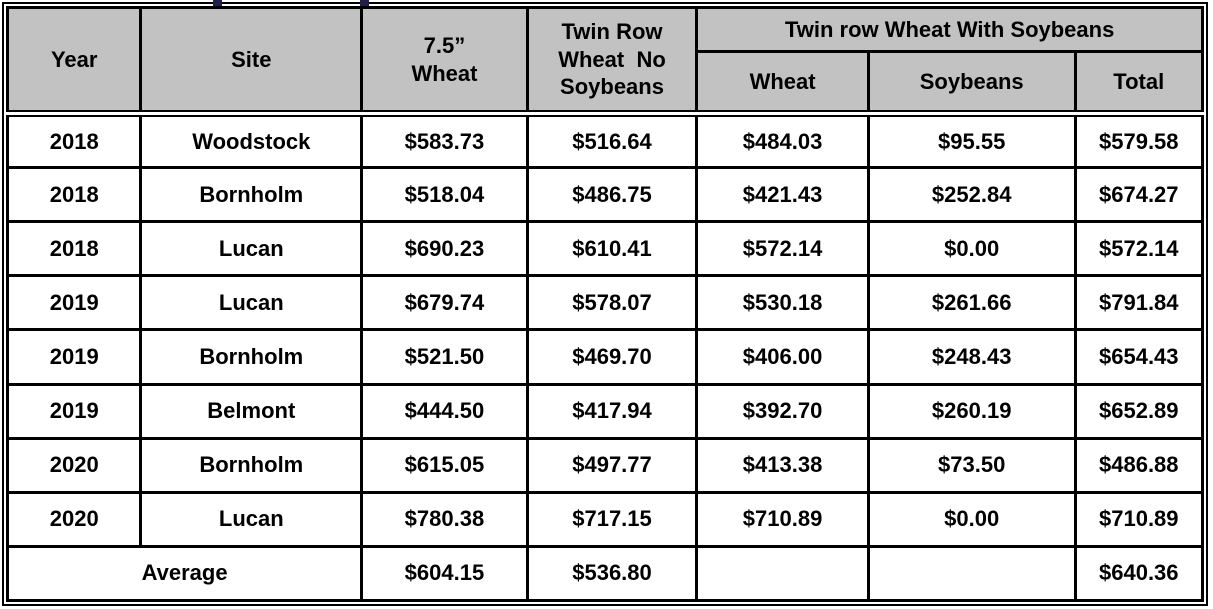 The height and width of the screenshot is (609, 1213). I want to click on cell-75-wheat: $444.50, so click(444, 411).